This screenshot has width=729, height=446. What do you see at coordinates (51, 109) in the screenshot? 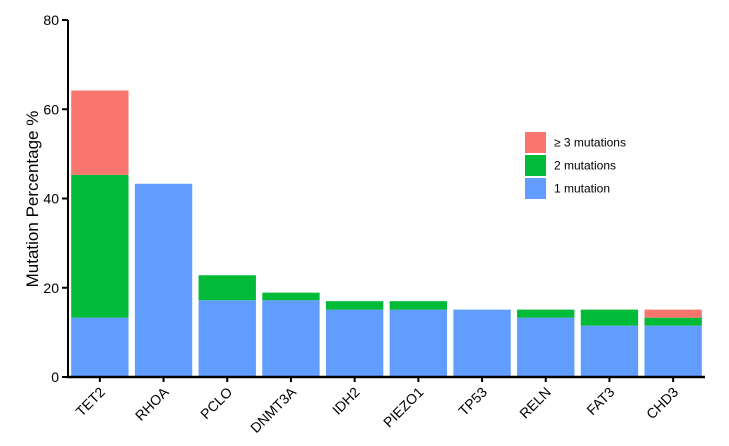
I see `y-tick-label: 60` at bounding box center [51, 109].